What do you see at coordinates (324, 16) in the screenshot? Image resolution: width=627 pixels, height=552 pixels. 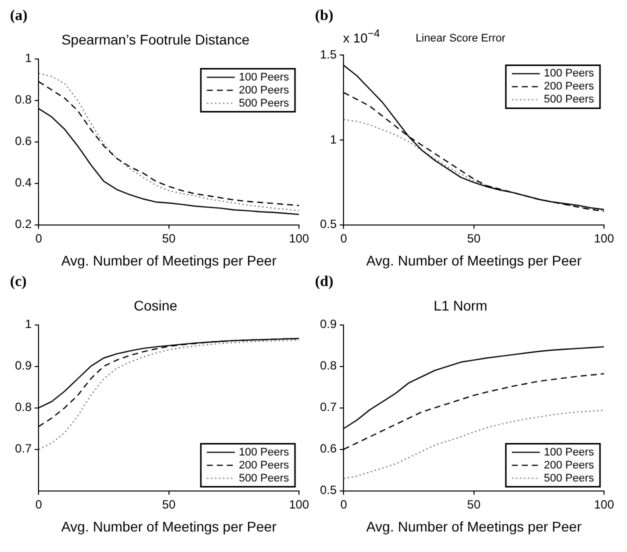 I see `text: (b)` at bounding box center [324, 16].